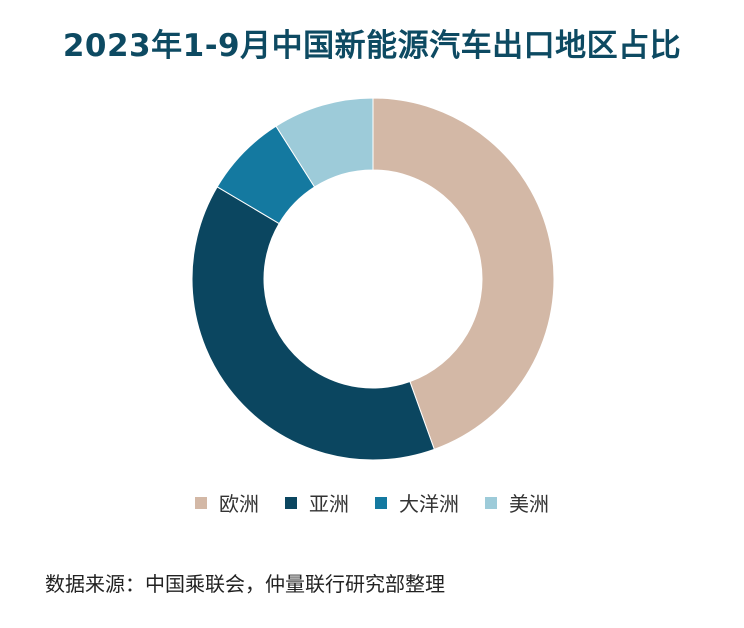 This screenshot has height=628, width=744. What do you see at coordinates (329, 504) in the screenshot?
I see `legend-label: 亚洲` at bounding box center [329, 504].